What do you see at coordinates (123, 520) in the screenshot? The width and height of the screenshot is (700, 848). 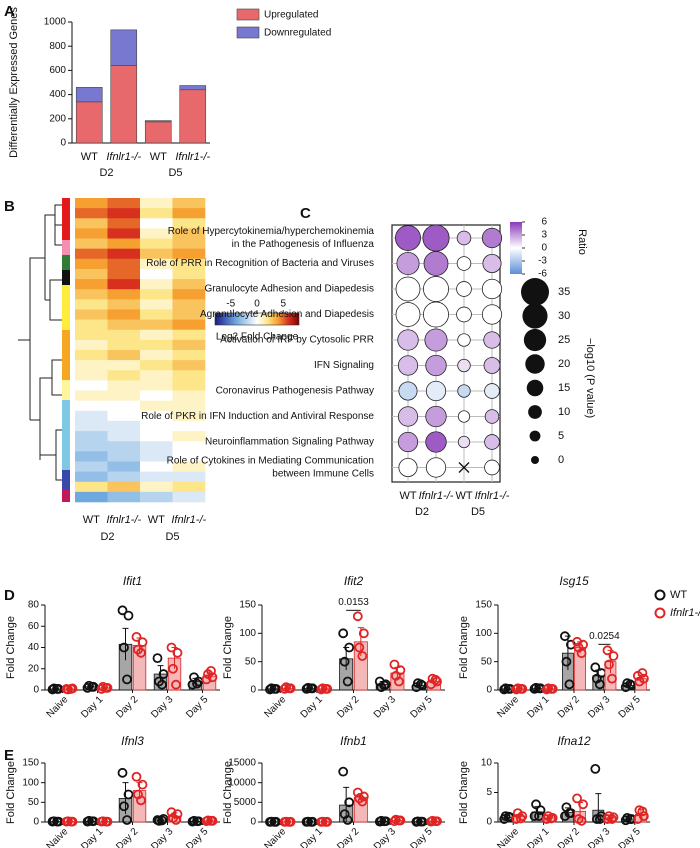 I see `x-tick-label: Ifnlr1-/-` at bounding box center [123, 520].